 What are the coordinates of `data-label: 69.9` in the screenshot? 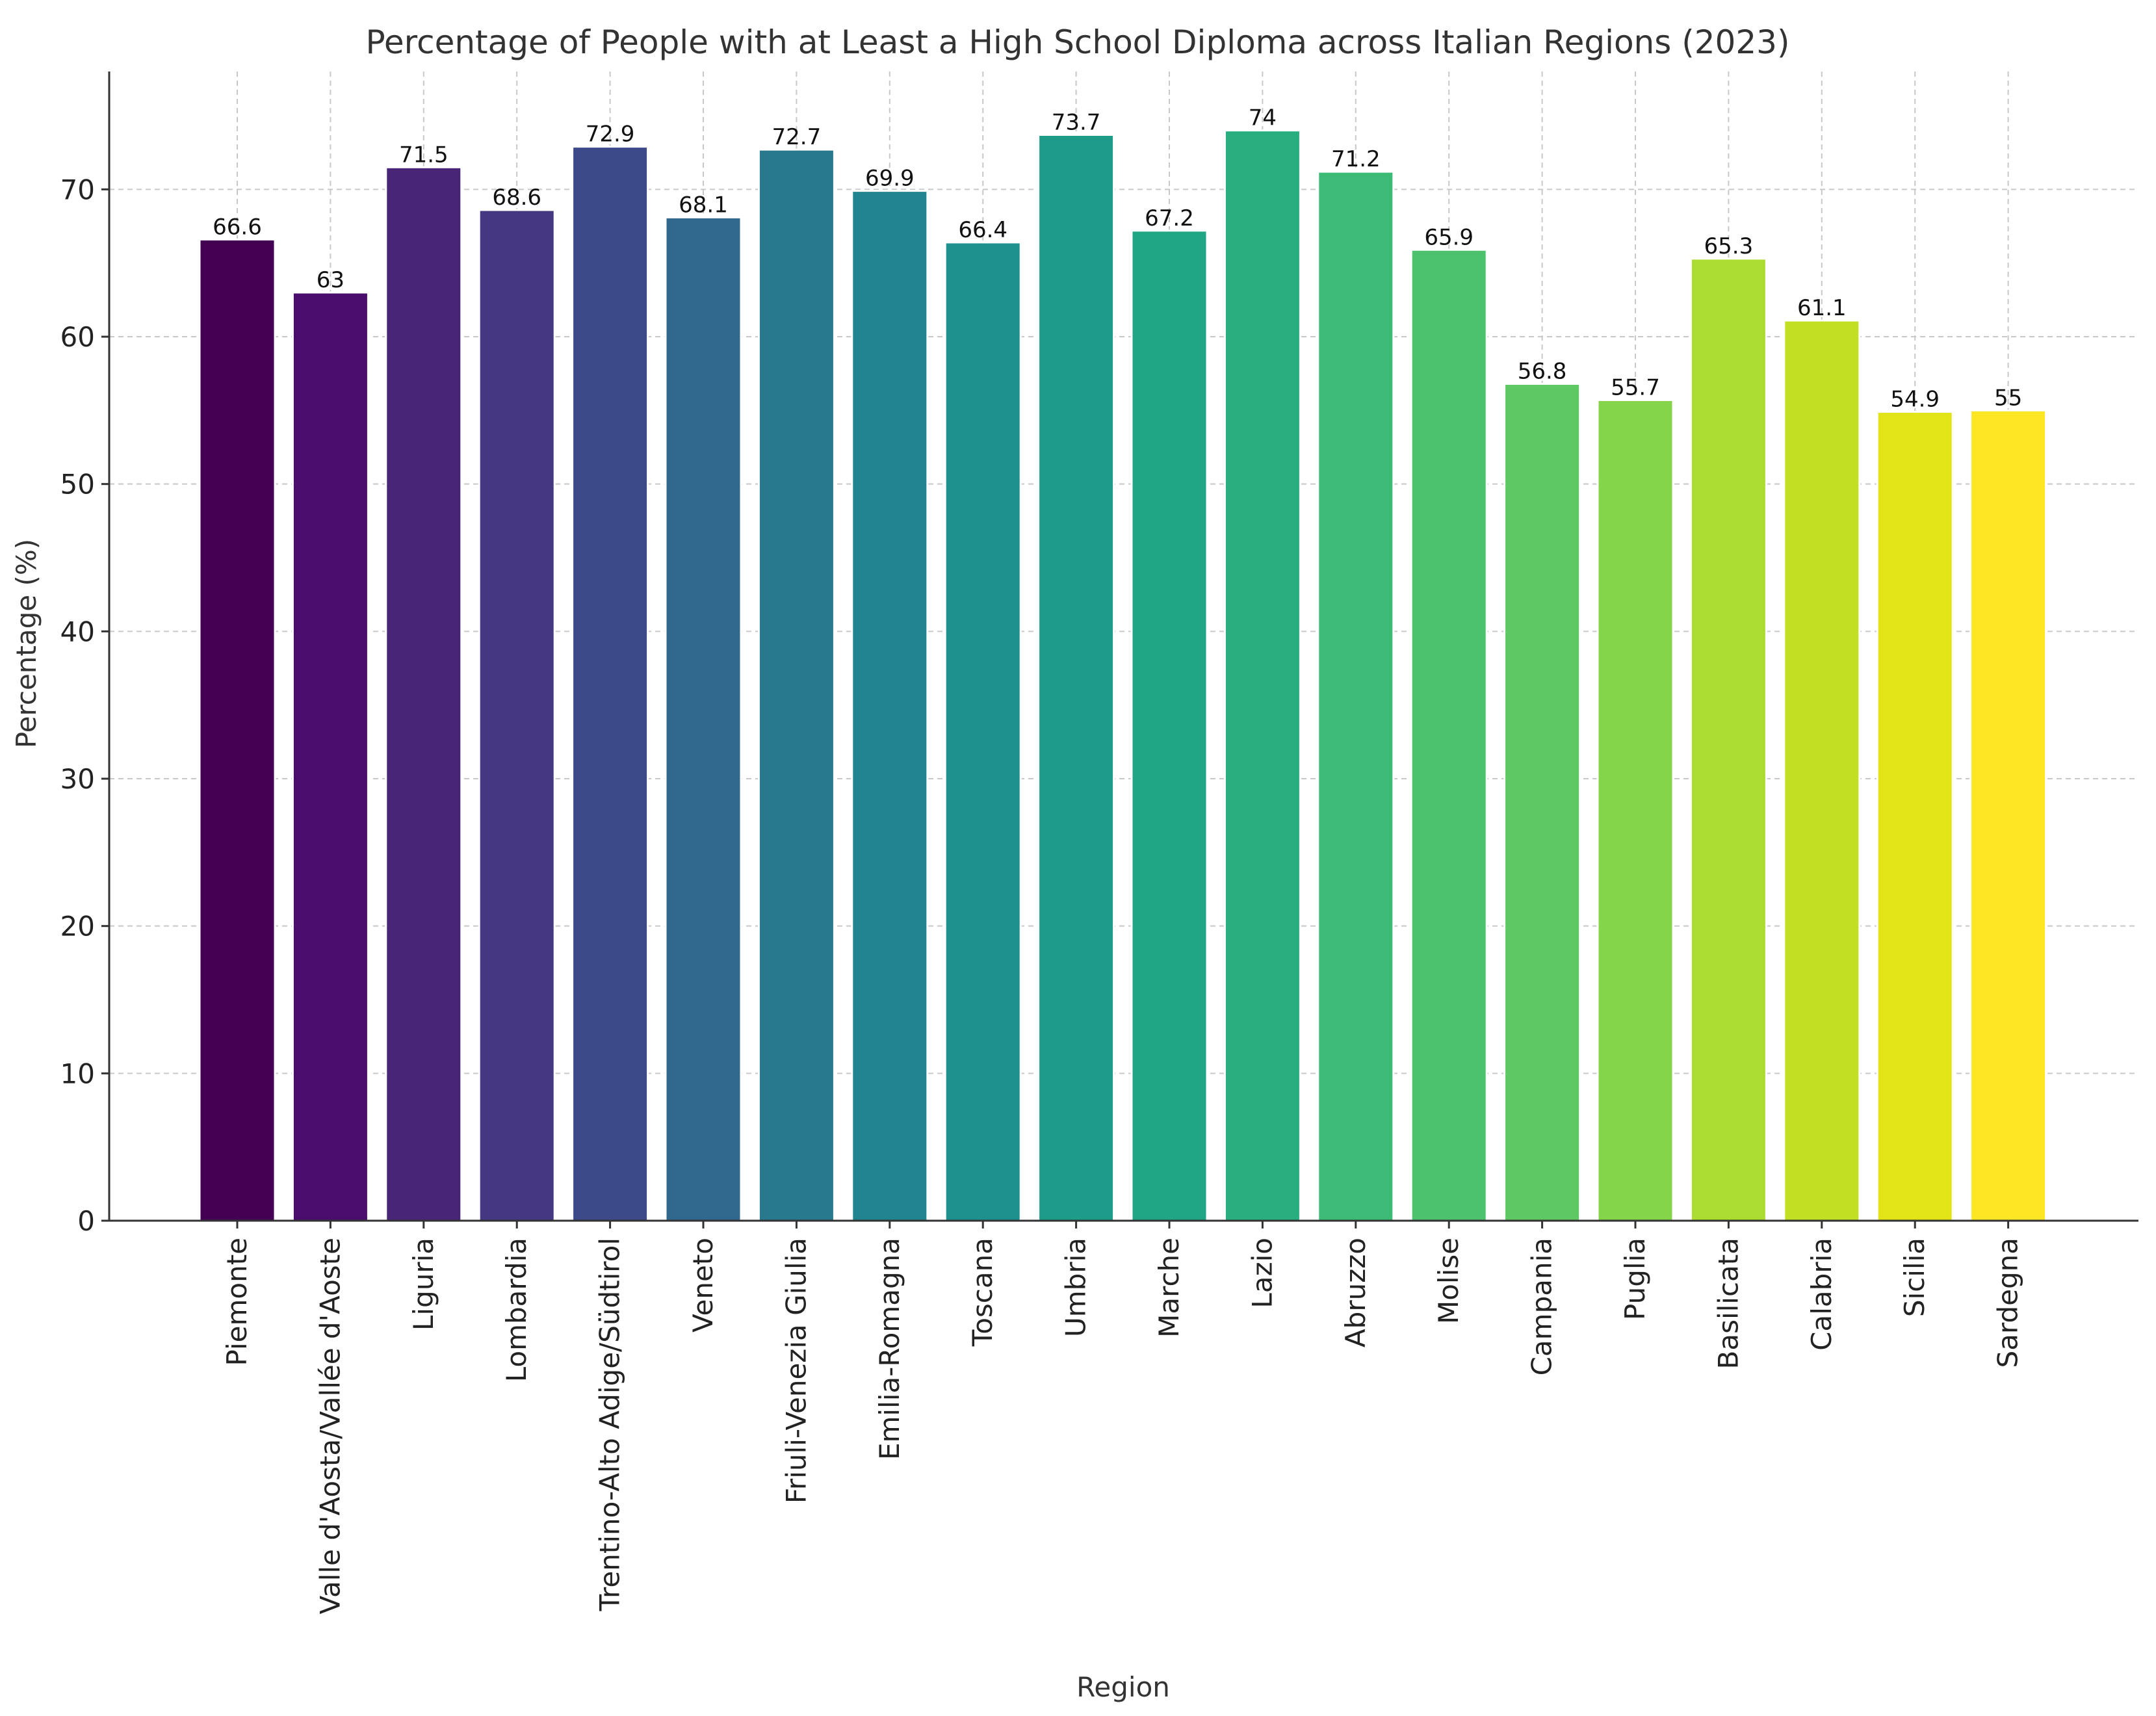 It's located at (890, 179).